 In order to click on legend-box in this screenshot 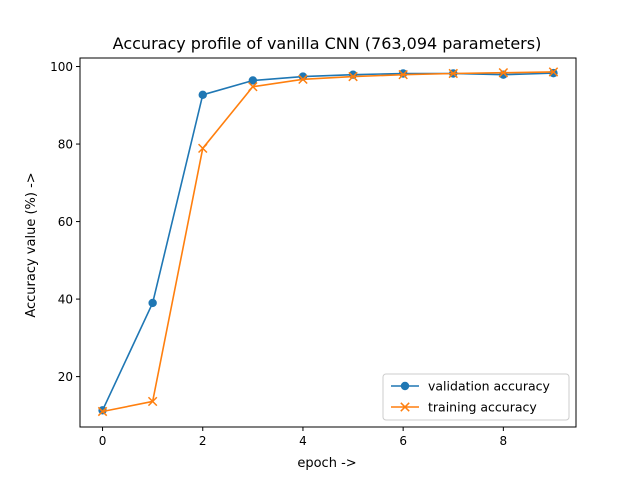, I will do `click(476, 397)`.